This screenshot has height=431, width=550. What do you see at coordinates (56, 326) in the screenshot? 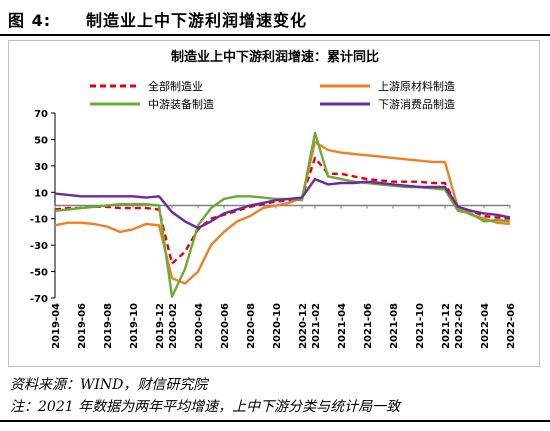
I see `x-tick-label: 2019-04` at bounding box center [56, 326].